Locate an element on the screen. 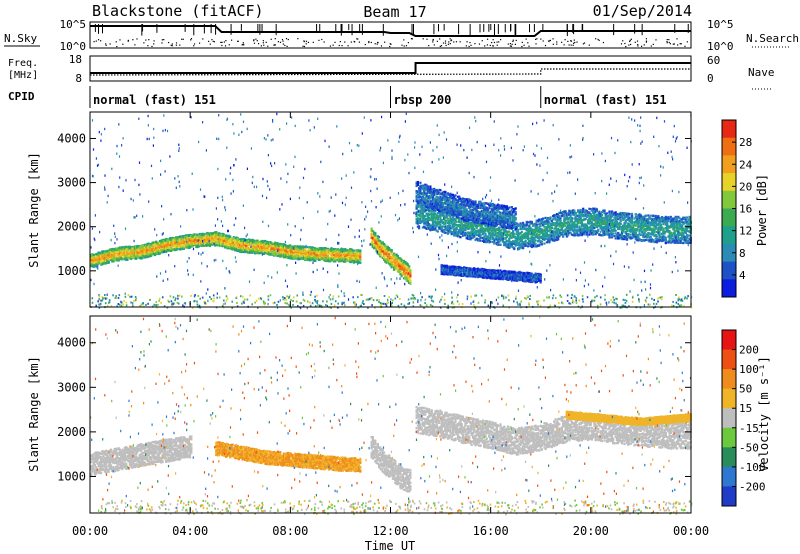 Image resolution: width=800 pixels, height=554 pixels. freq-panel-frame is located at coordinates (390, 68).